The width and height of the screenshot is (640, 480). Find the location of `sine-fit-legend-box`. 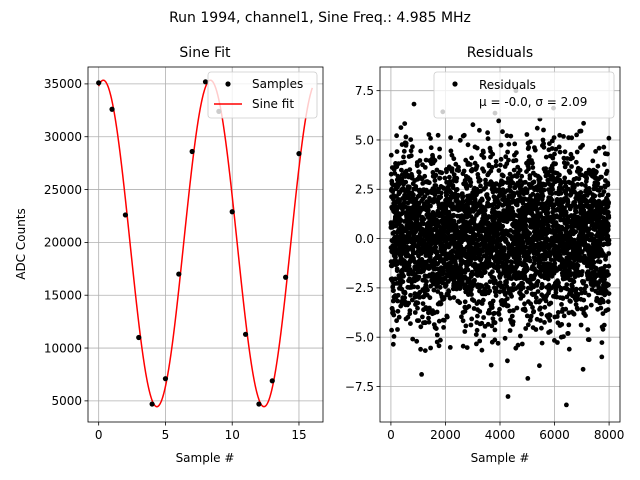

sine-fit-legend-box is located at coordinates (262, 95).